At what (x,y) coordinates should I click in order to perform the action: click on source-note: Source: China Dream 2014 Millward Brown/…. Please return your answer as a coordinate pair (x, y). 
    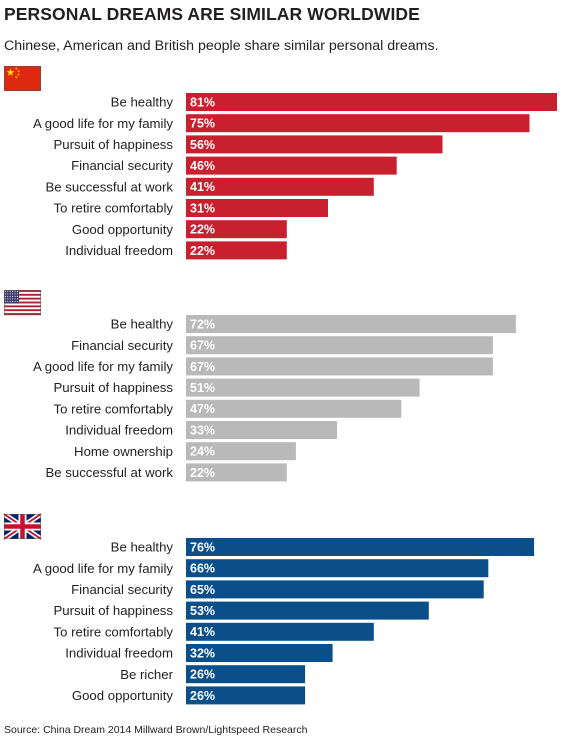
    Looking at the image, I should click on (156, 730).